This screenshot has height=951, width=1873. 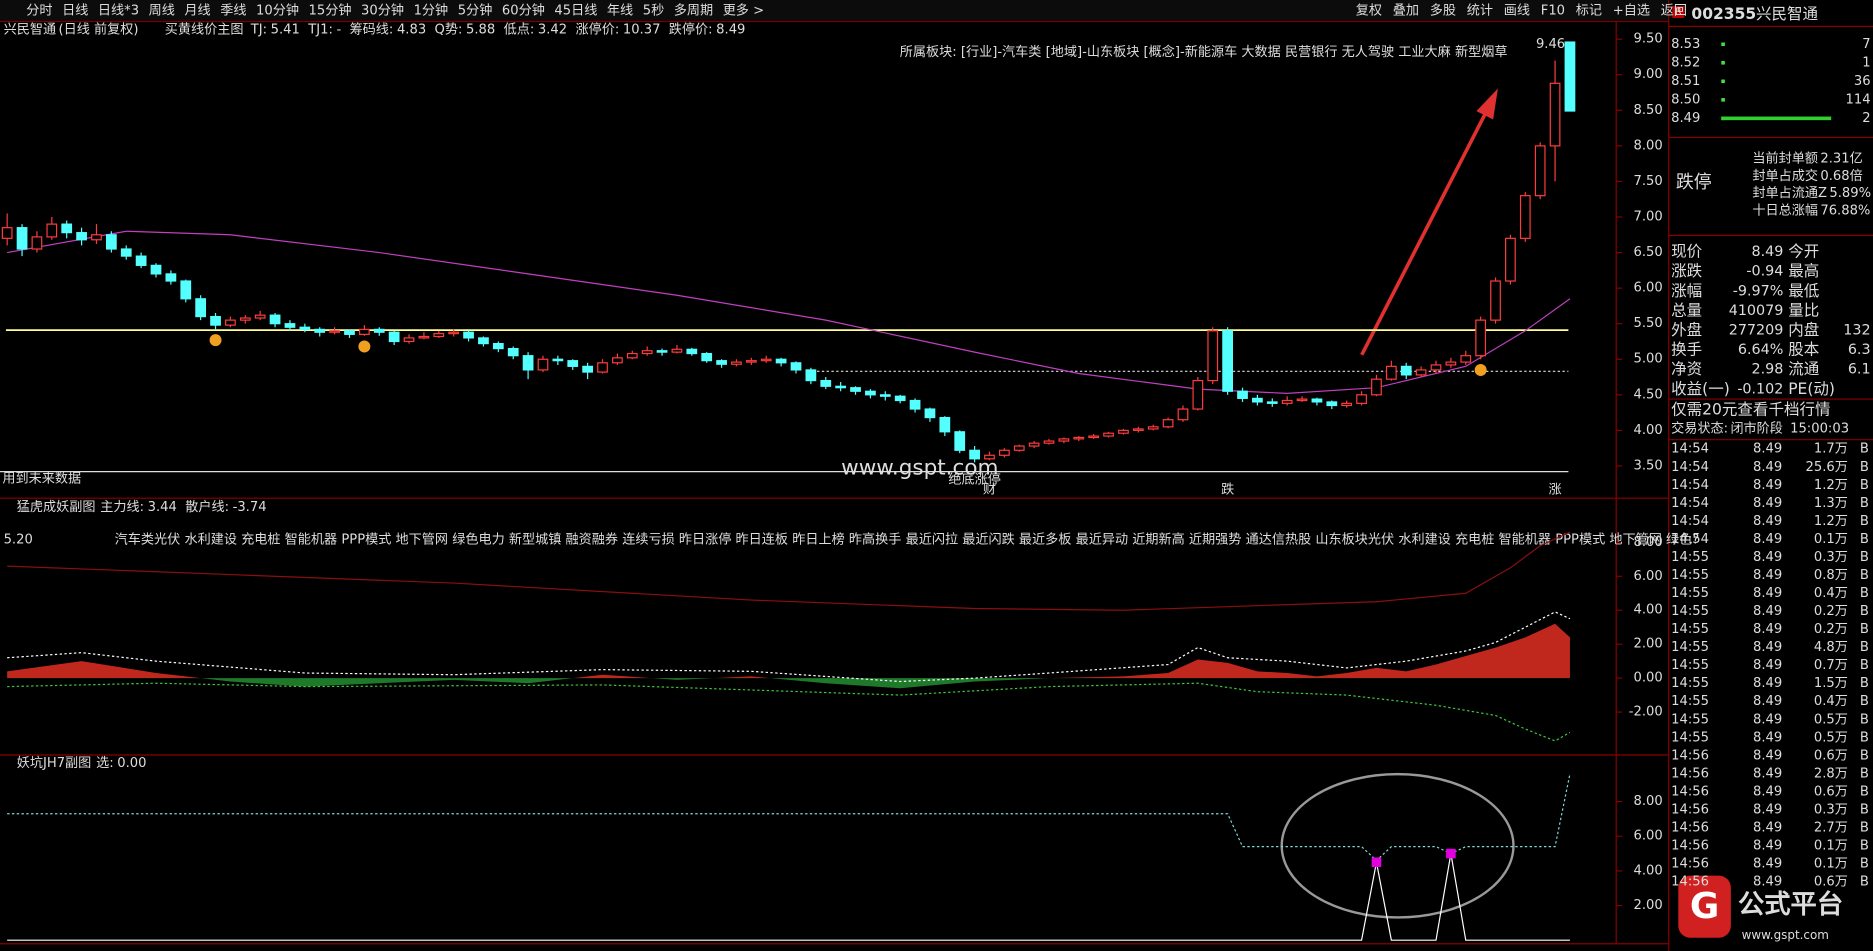 What do you see at coordinates (1443, 9) in the screenshot?
I see `tool-button: 多股` at bounding box center [1443, 9].